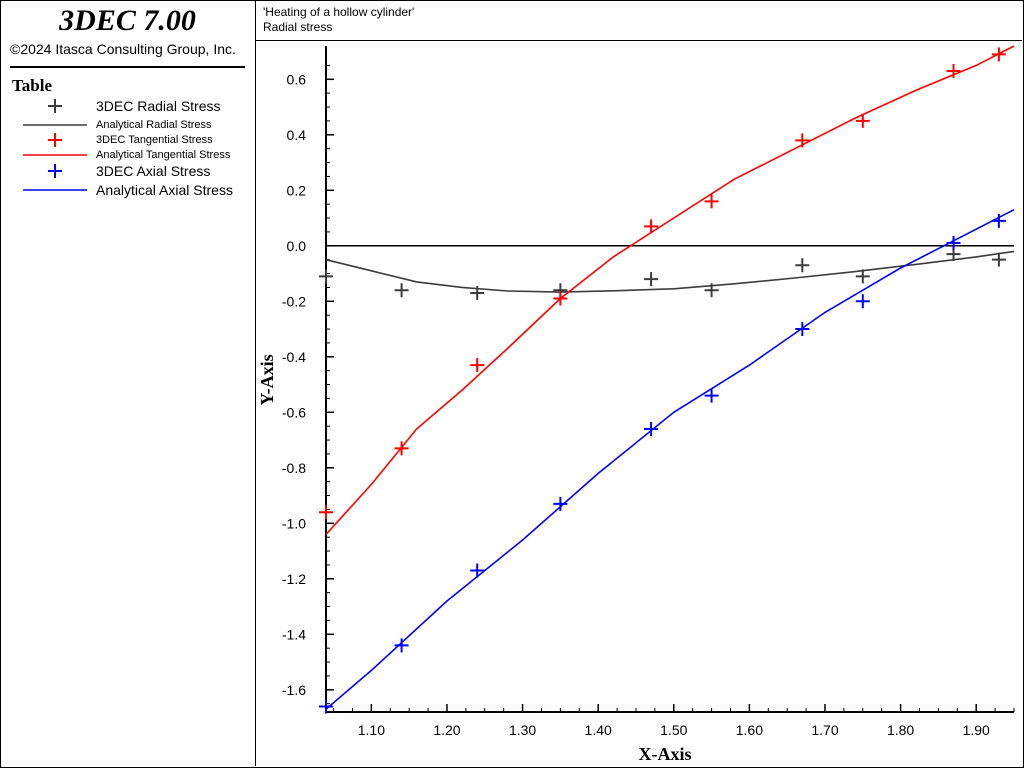  I want to click on y-tick-label: 0.2, so click(297, 190).